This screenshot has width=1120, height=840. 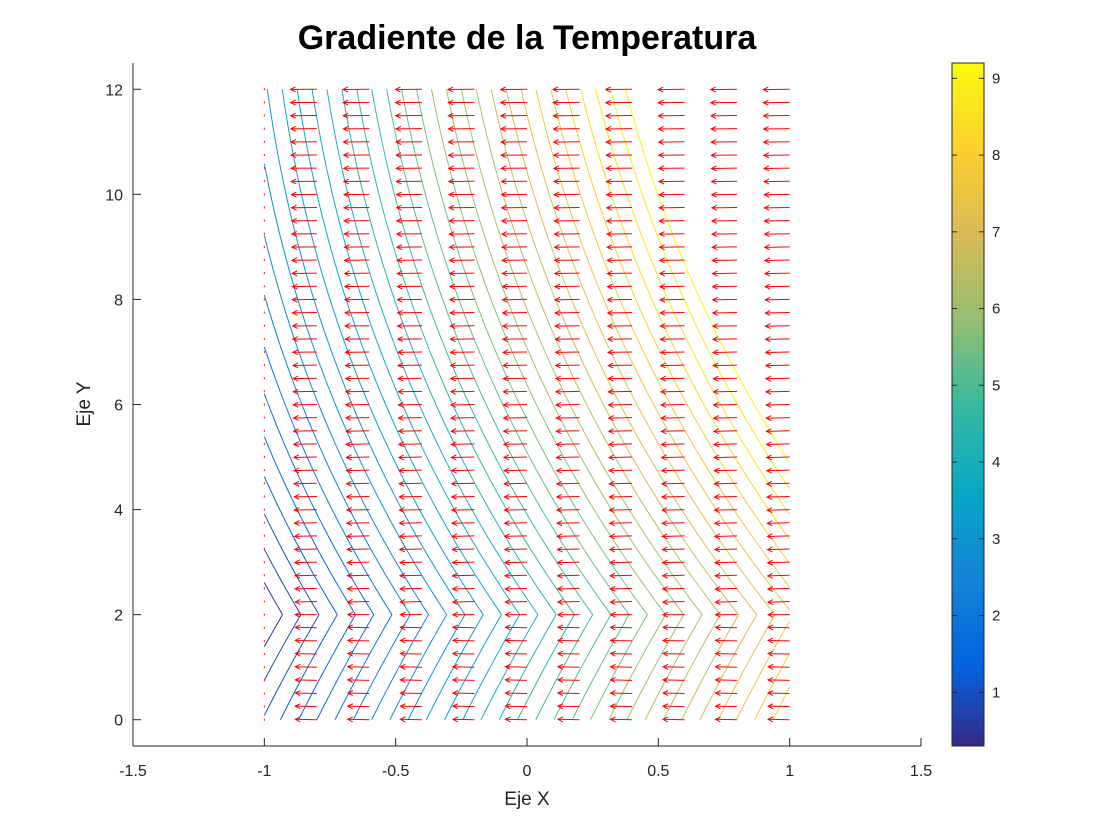 I want to click on y-tick-label: 10, so click(x=114, y=195).